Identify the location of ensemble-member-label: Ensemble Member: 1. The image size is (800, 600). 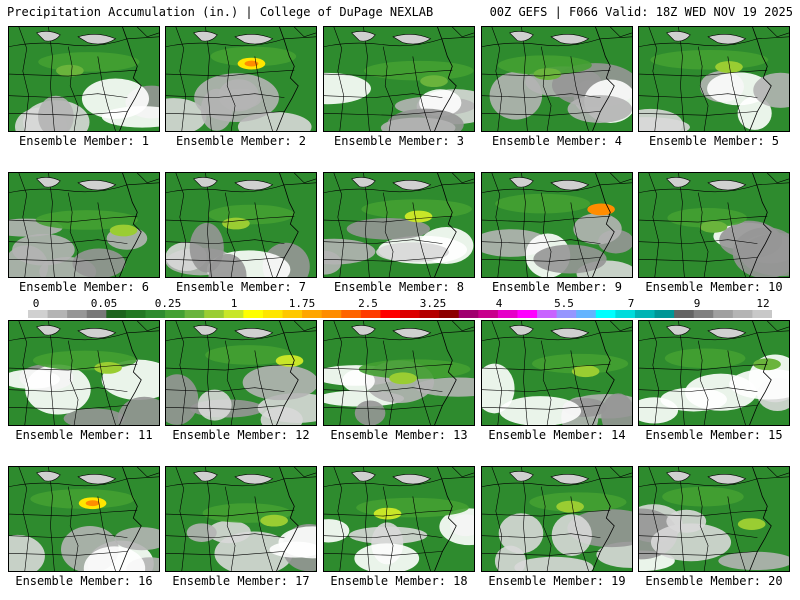
(84, 141).